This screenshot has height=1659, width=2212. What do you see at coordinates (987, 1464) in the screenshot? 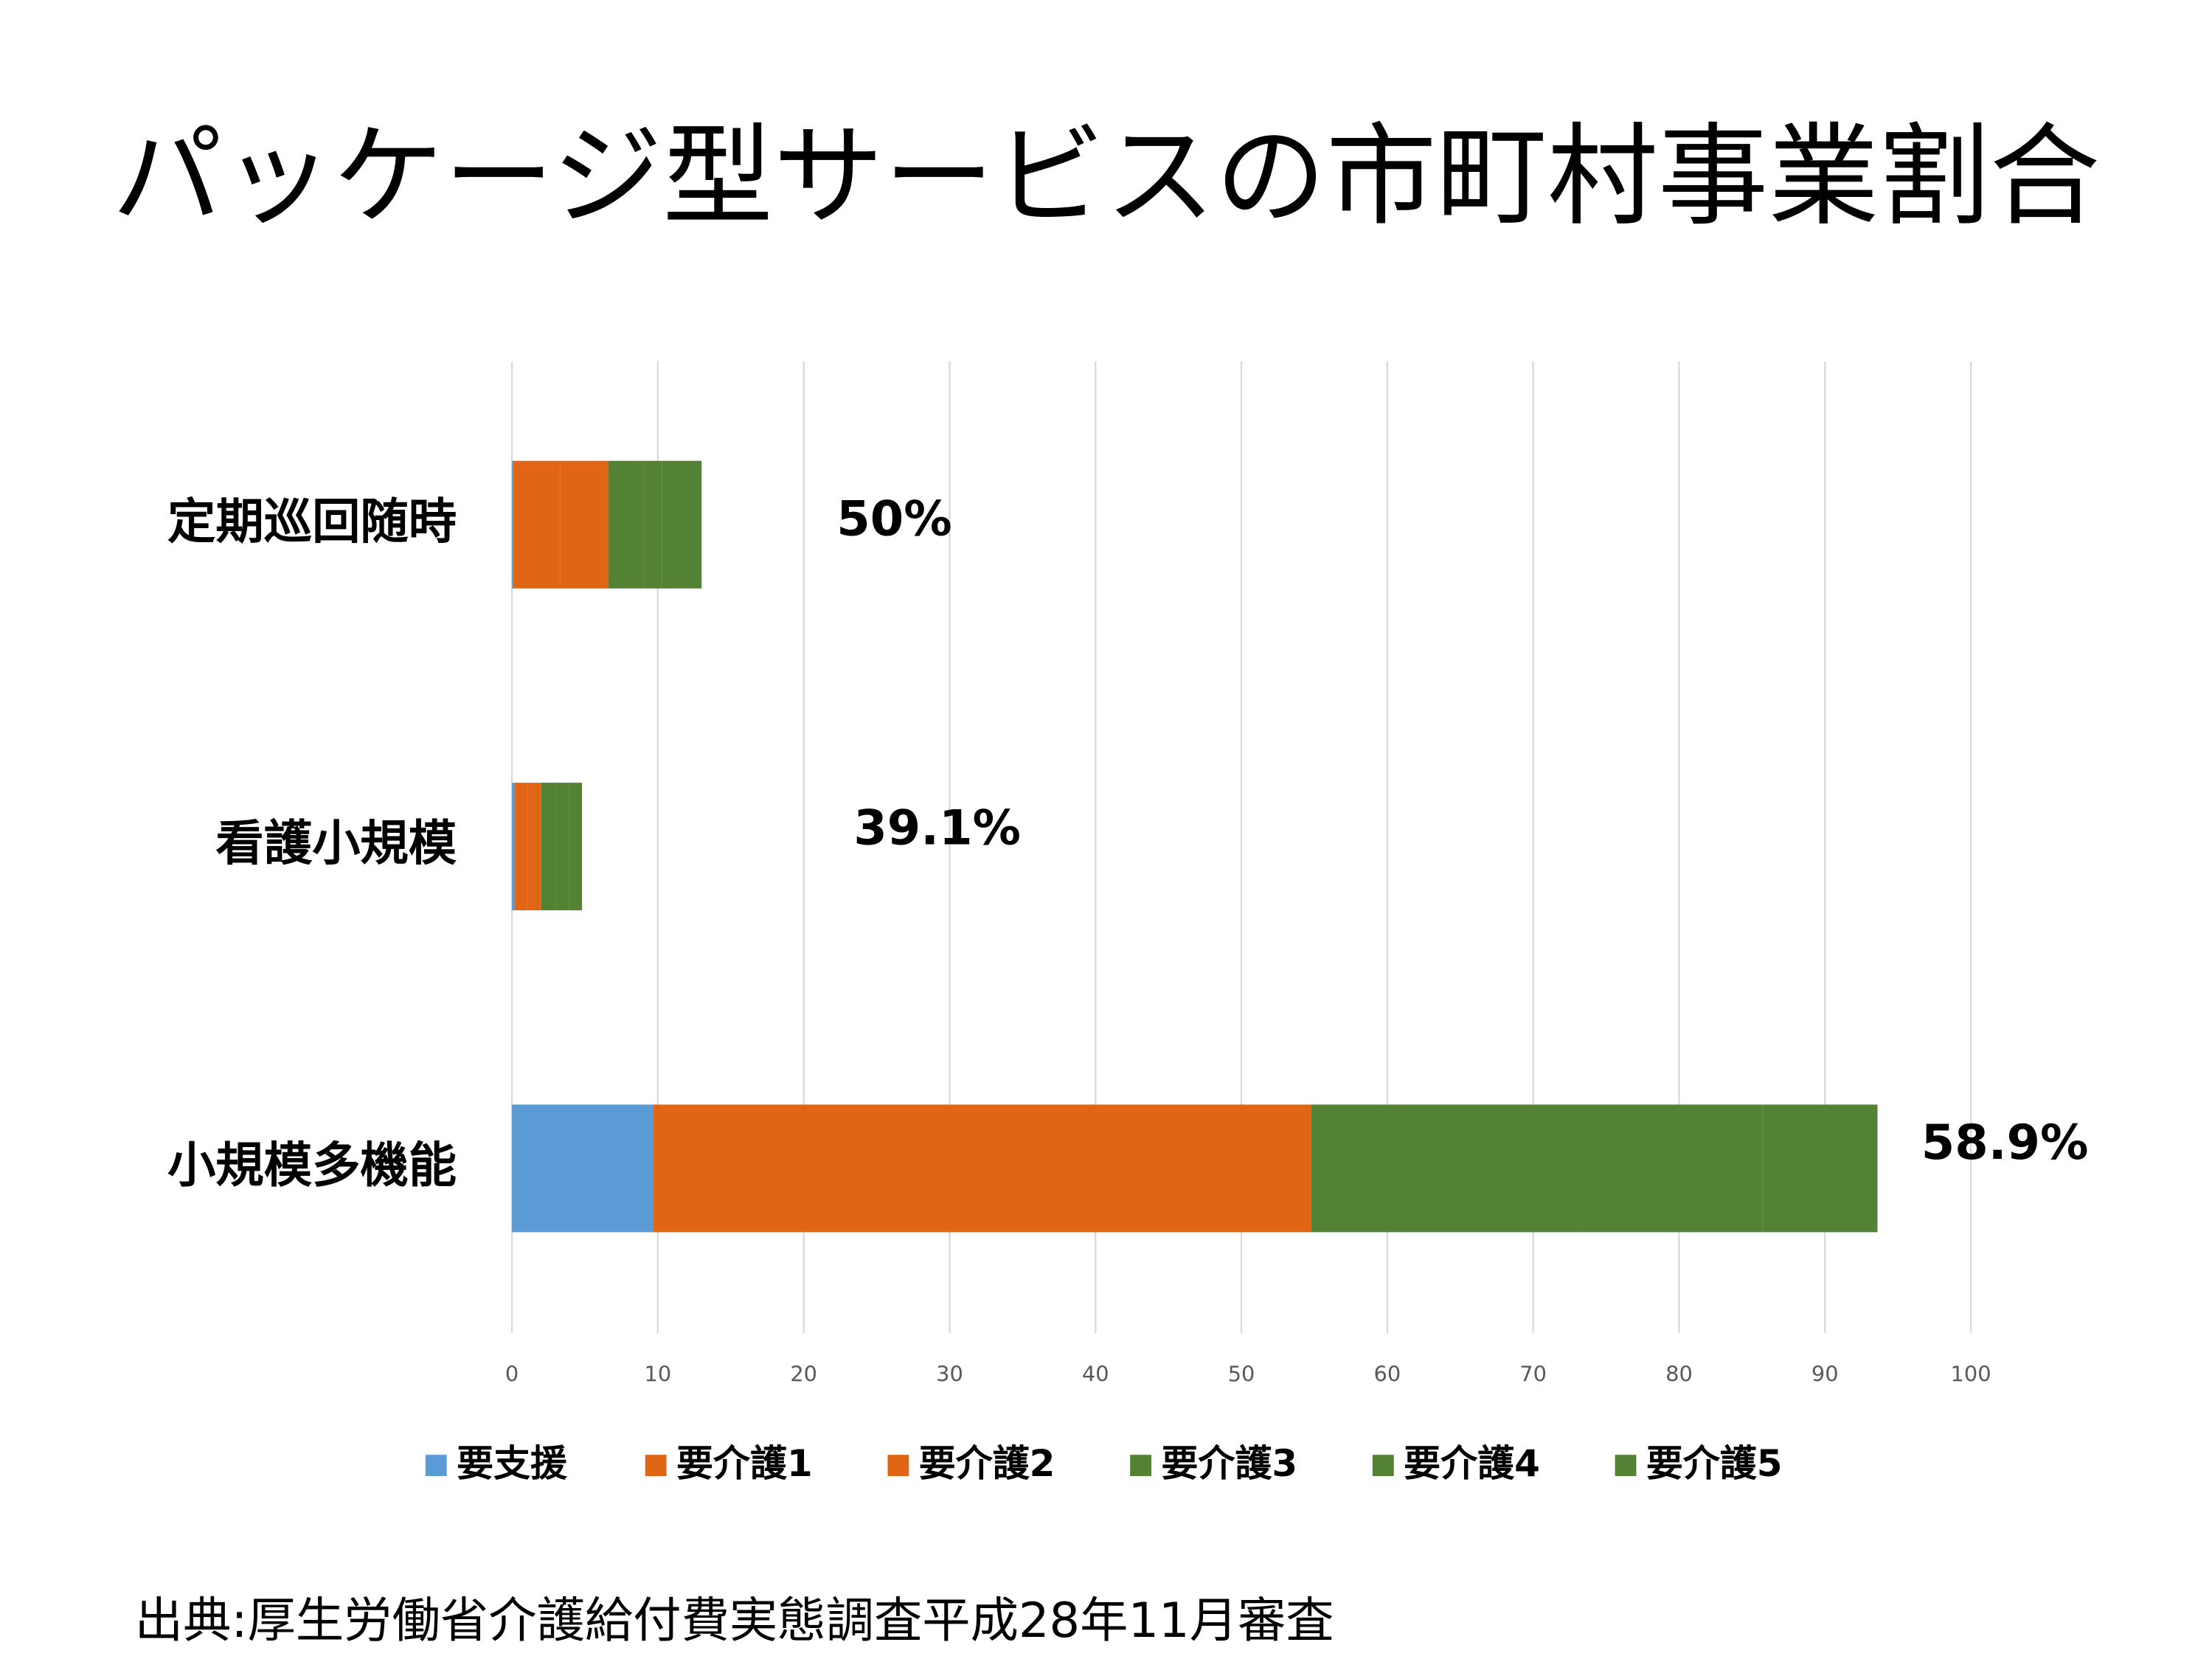
I see `legend-label: 要介護2` at bounding box center [987, 1464].